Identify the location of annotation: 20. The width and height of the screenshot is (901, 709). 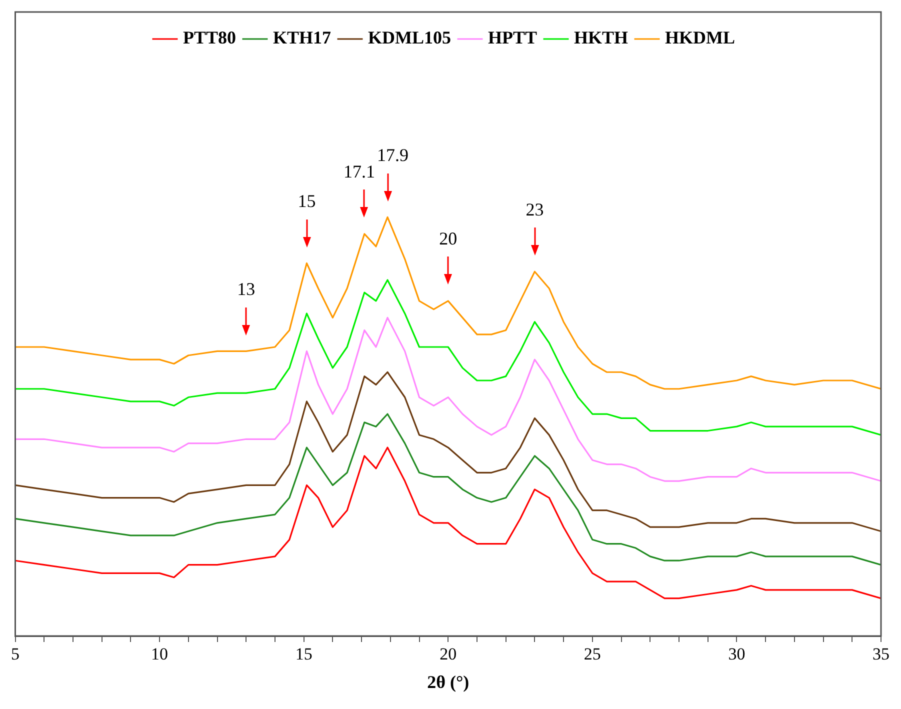
(448, 238).